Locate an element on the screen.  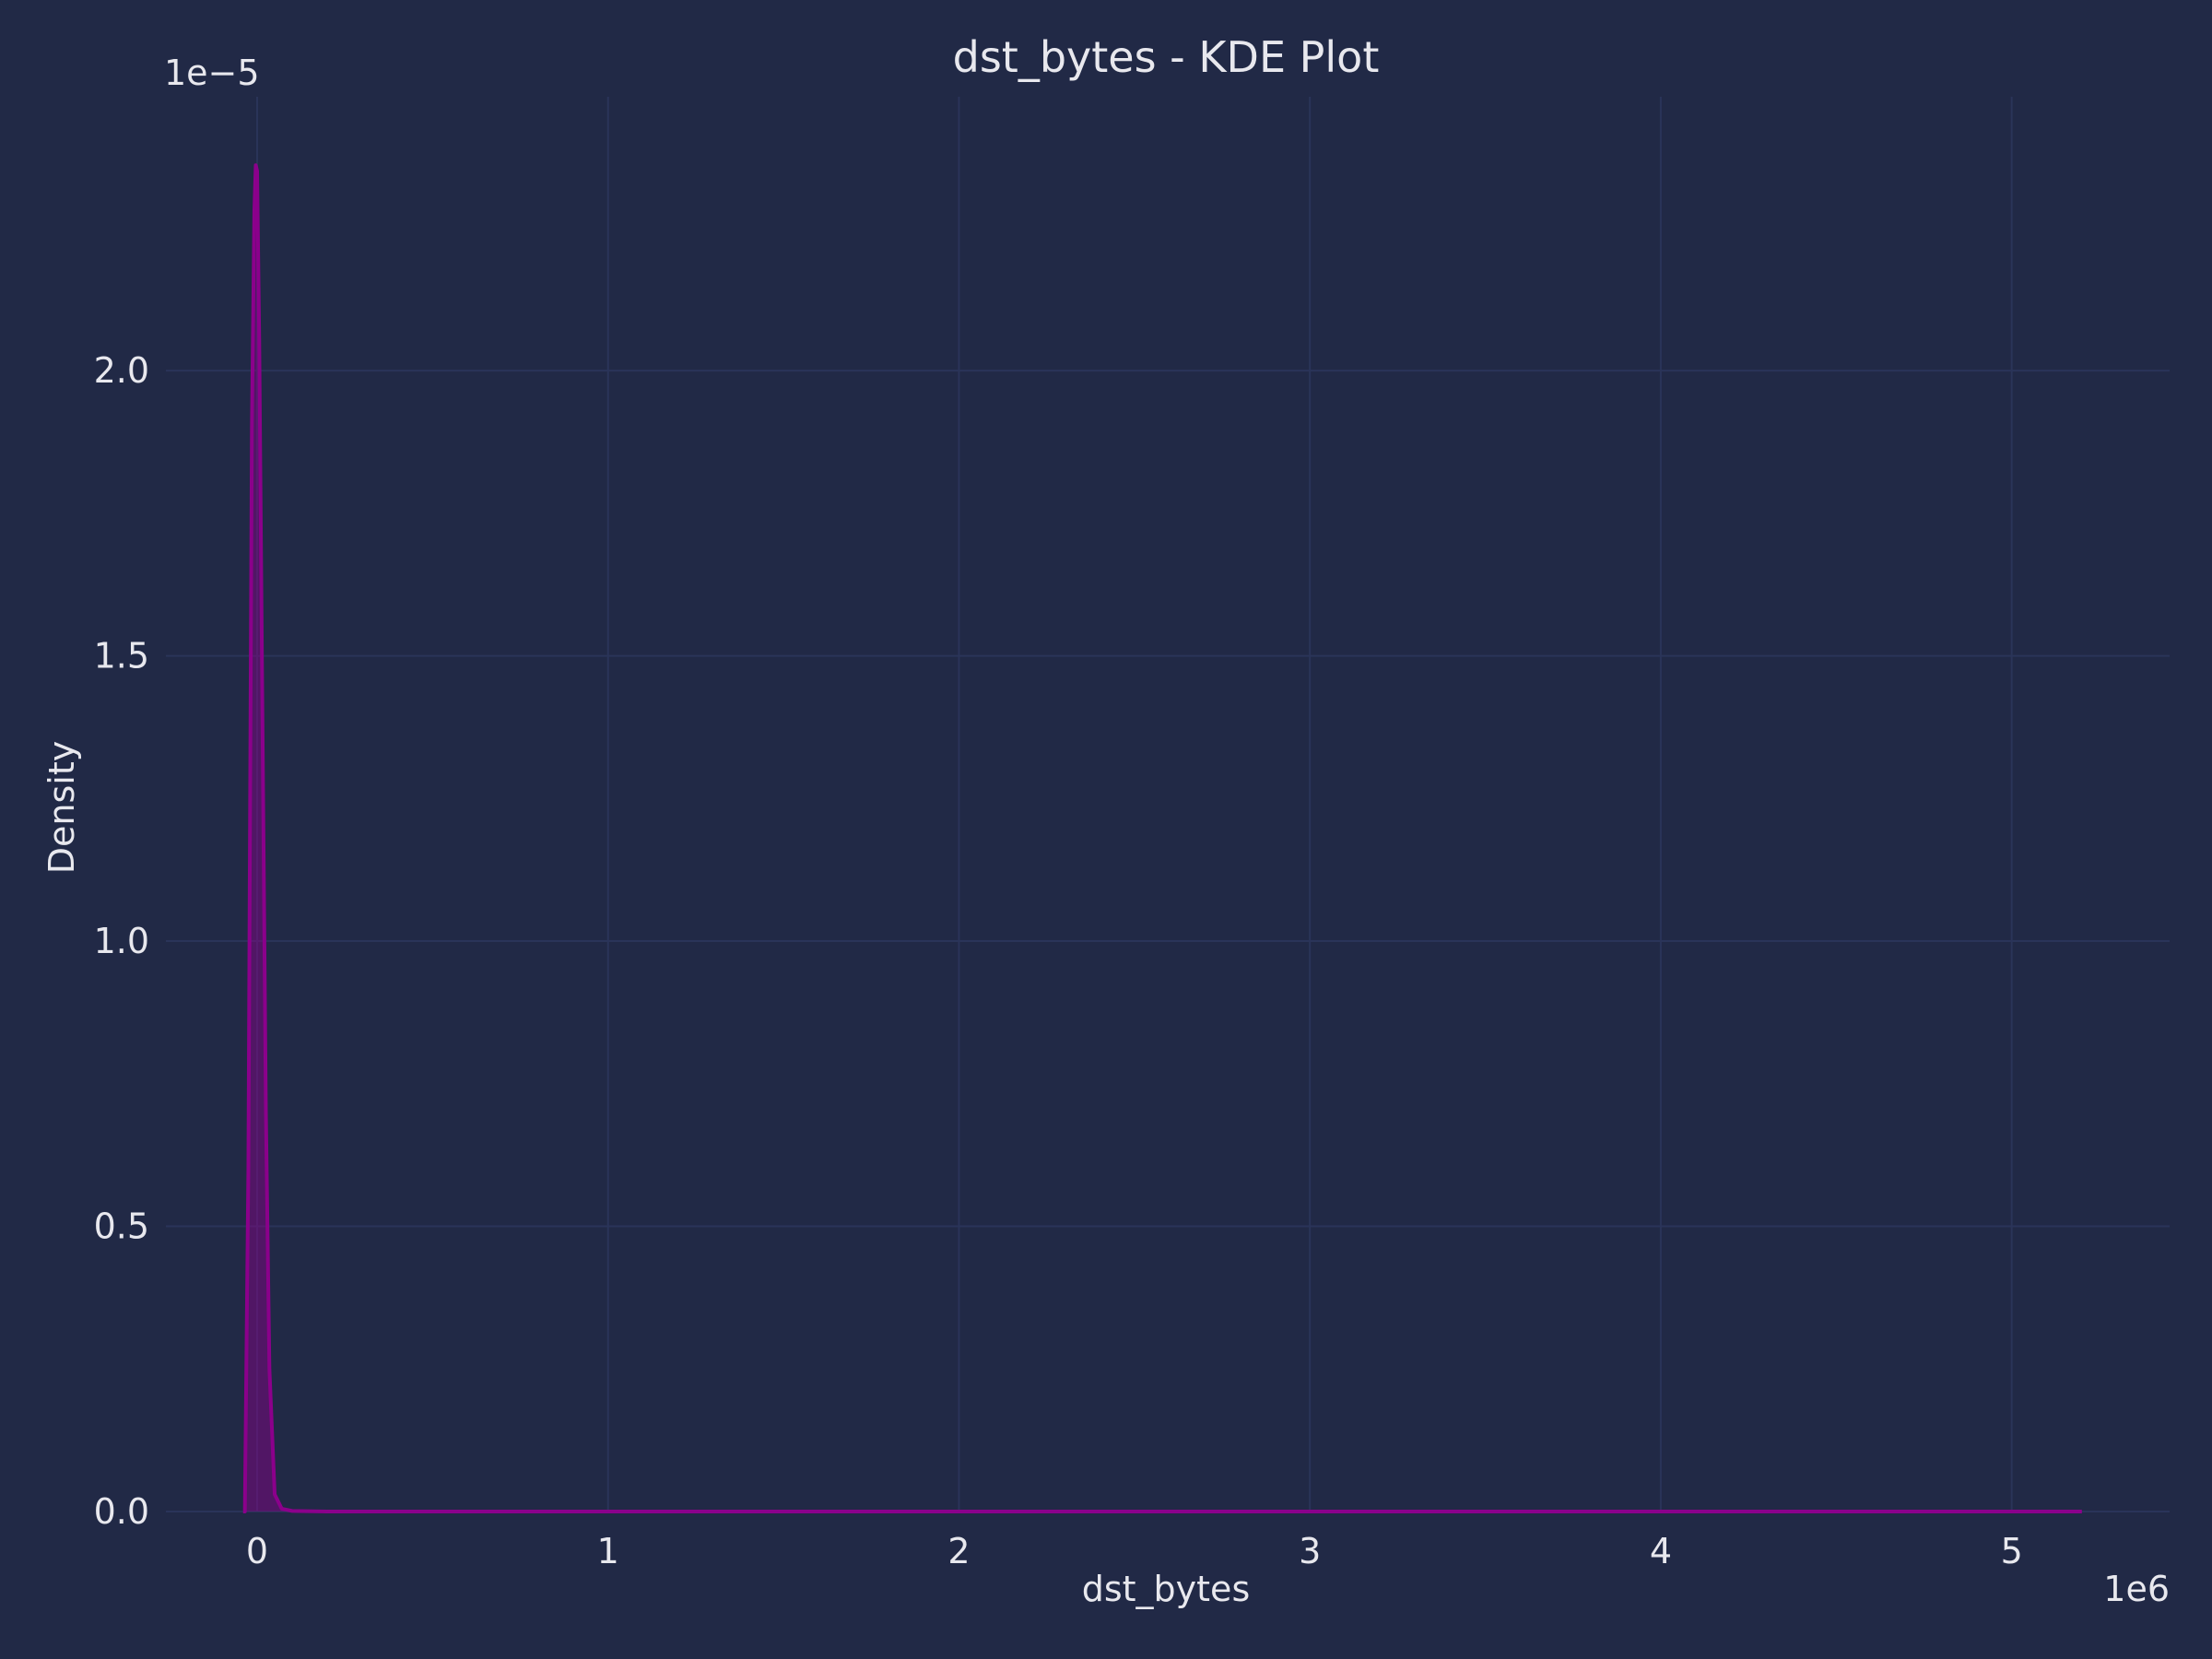
y-tick-label: 0.0 is located at coordinates (121, 1511).